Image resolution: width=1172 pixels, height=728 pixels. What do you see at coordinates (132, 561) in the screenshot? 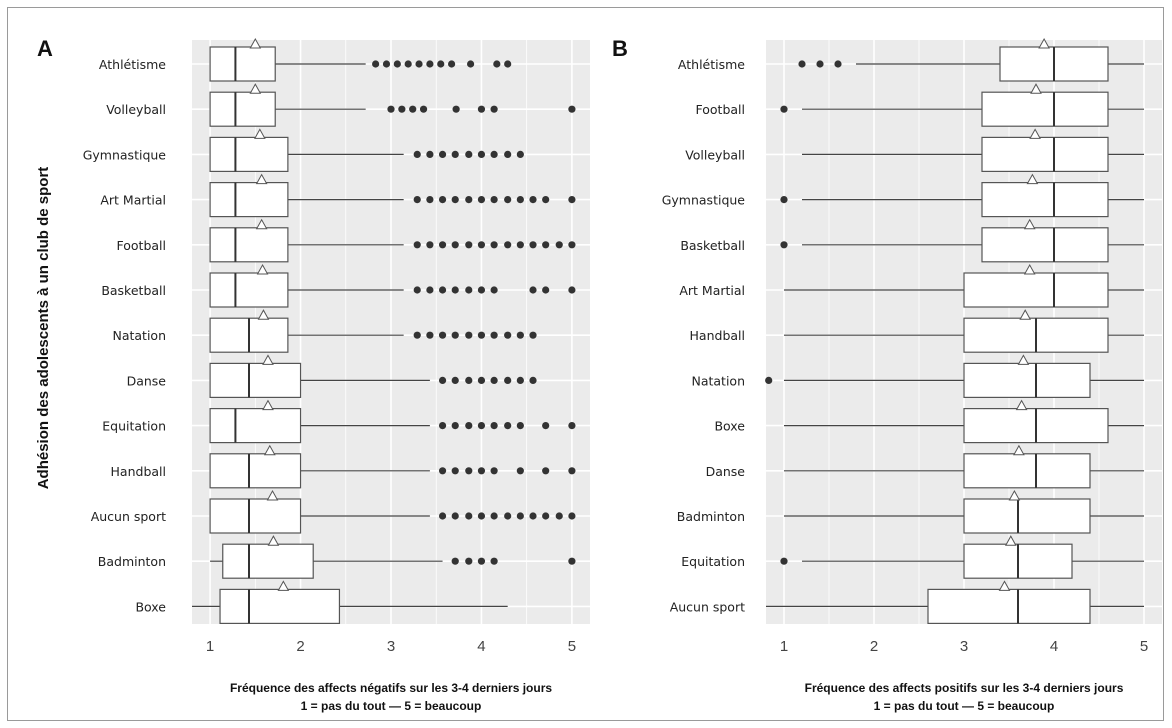
I see `category-label: Badminton` at bounding box center [132, 561].